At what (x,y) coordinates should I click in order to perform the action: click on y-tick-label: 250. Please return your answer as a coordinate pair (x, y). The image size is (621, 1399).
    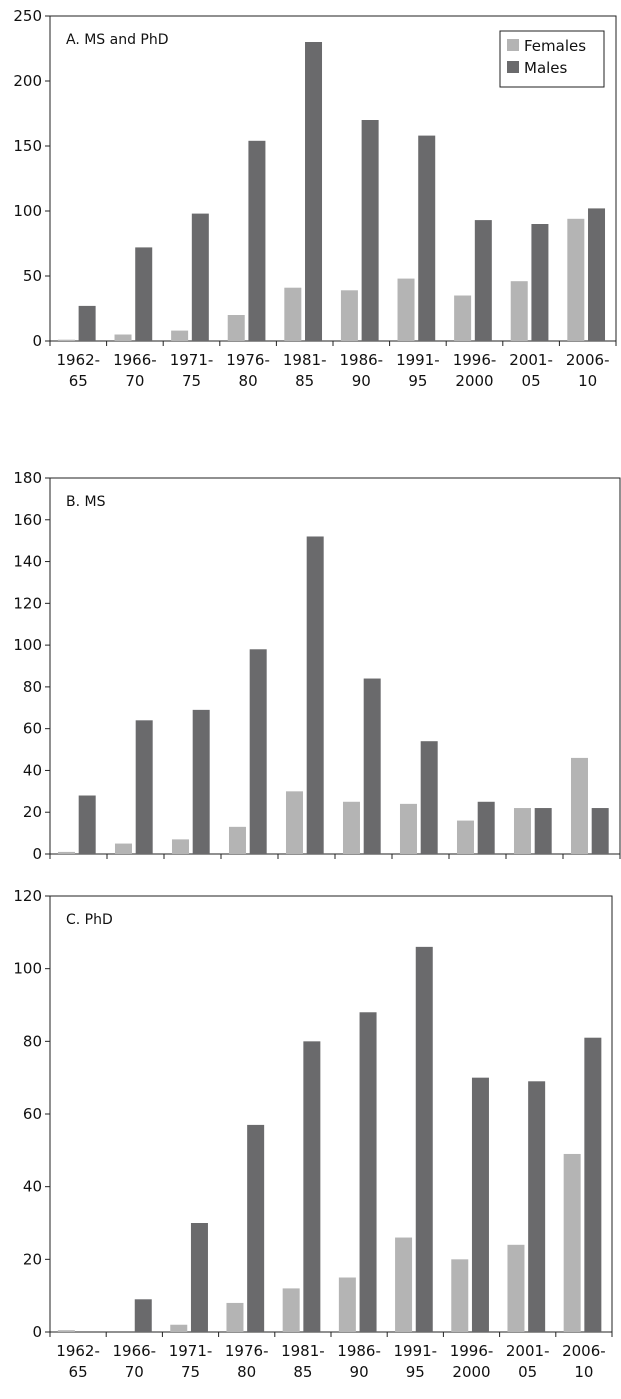
    Looking at the image, I should click on (27, 16).